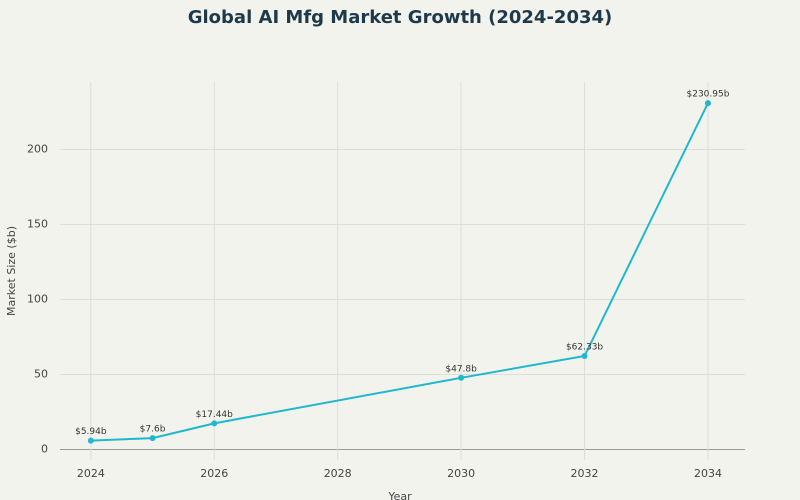 This screenshot has height=500, width=800. I want to click on x-tick-label: 2026, so click(214, 473).